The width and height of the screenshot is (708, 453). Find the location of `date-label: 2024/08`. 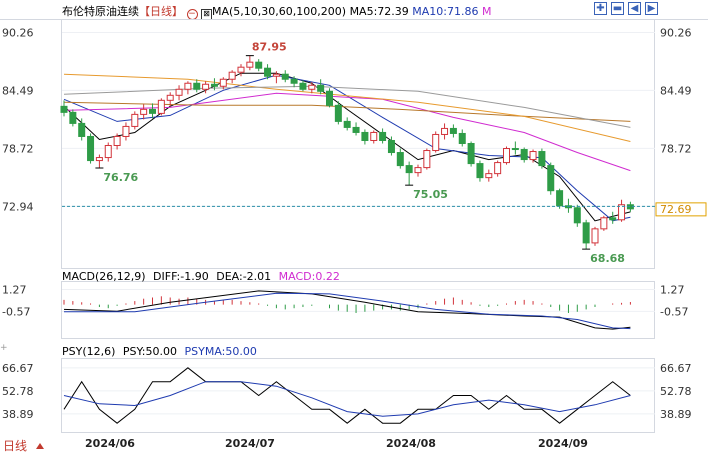

date-label: 2024/08 is located at coordinates (411, 443).